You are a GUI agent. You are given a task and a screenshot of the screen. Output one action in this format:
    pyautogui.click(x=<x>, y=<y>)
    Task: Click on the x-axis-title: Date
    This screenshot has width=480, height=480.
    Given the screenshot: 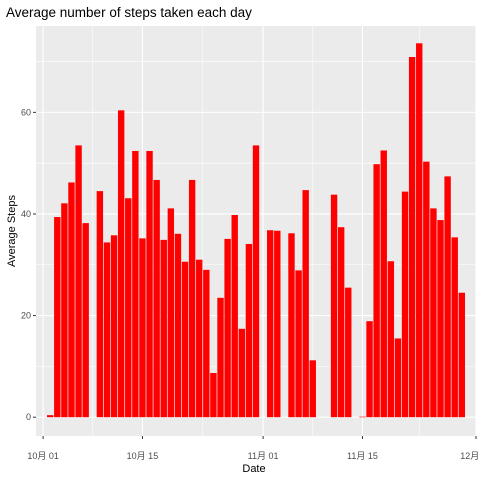 What is the action you would take?
    pyautogui.click(x=253, y=469)
    